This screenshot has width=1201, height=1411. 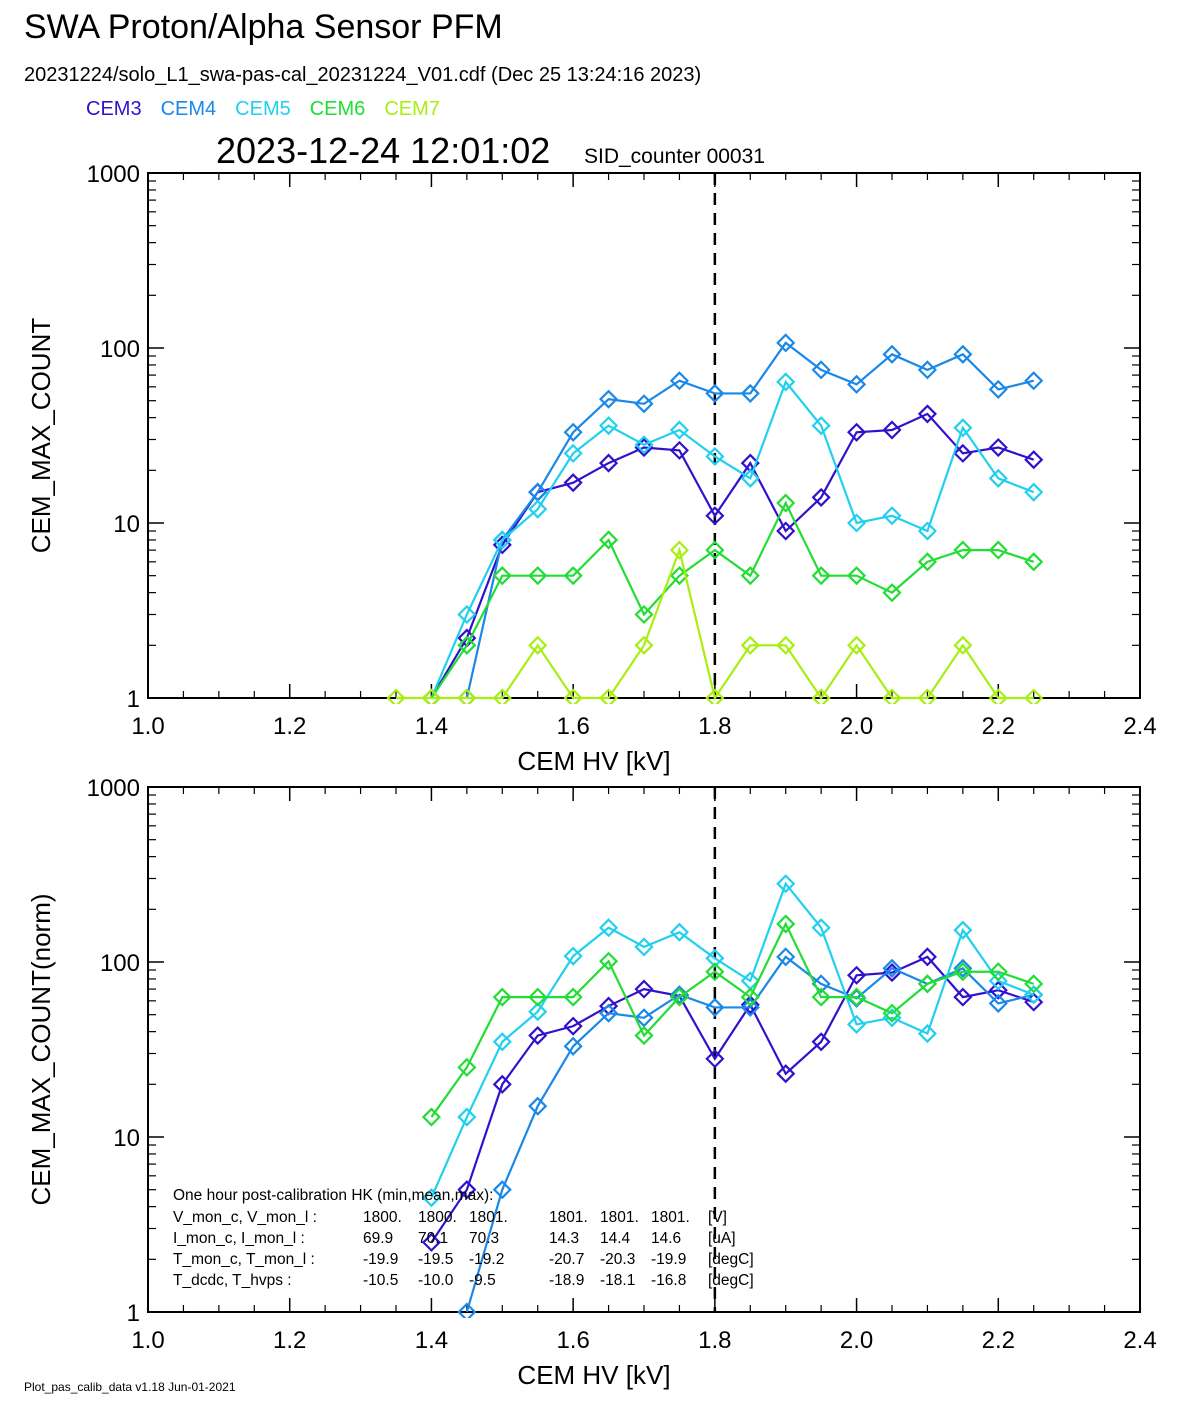 I want to click on y-tick-label: 100, so click(x=120, y=963).